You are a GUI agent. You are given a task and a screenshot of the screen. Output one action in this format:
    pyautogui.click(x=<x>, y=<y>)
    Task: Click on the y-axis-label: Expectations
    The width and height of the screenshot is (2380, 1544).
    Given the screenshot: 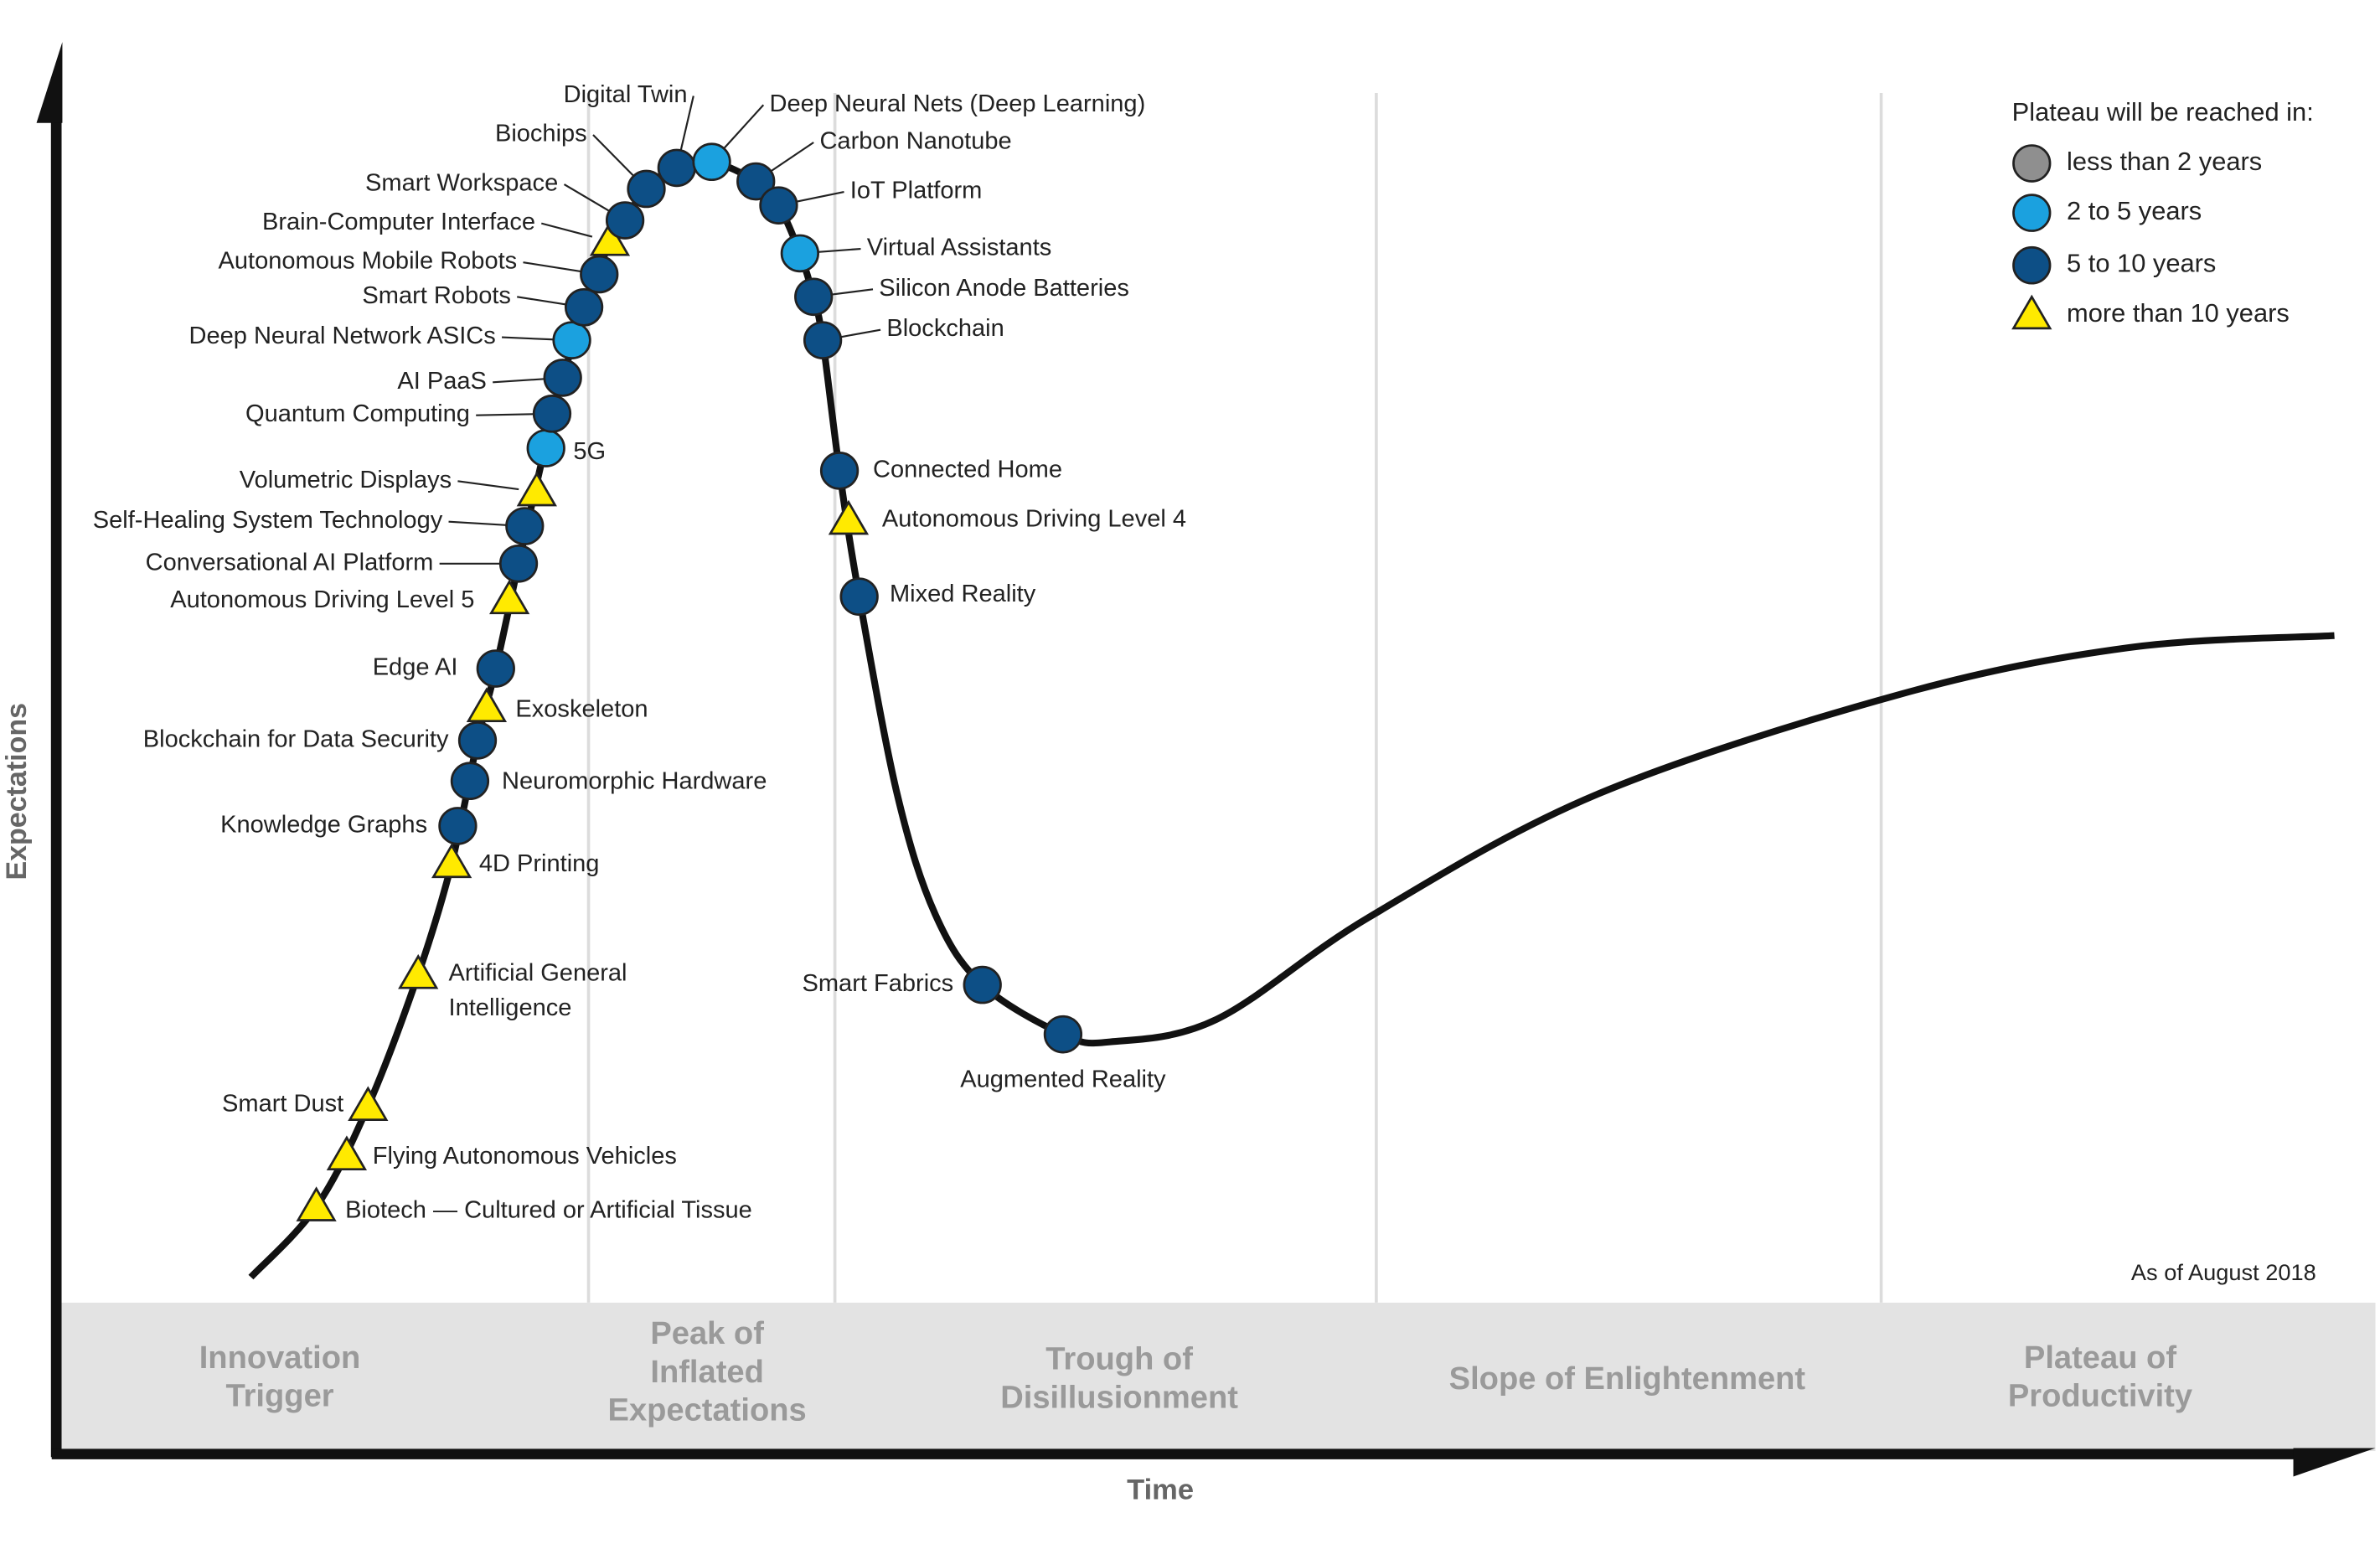 What is the action you would take?
    pyautogui.click(x=17, y=791)
    